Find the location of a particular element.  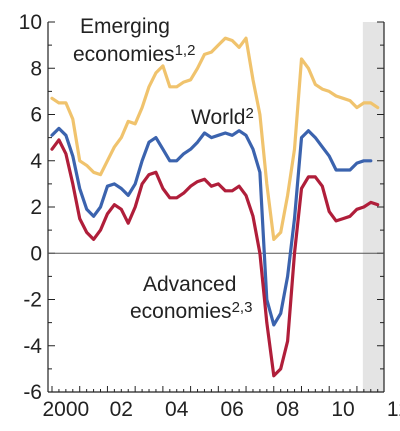

advanced-label-line2: economies is located at coordinates (181, 311).